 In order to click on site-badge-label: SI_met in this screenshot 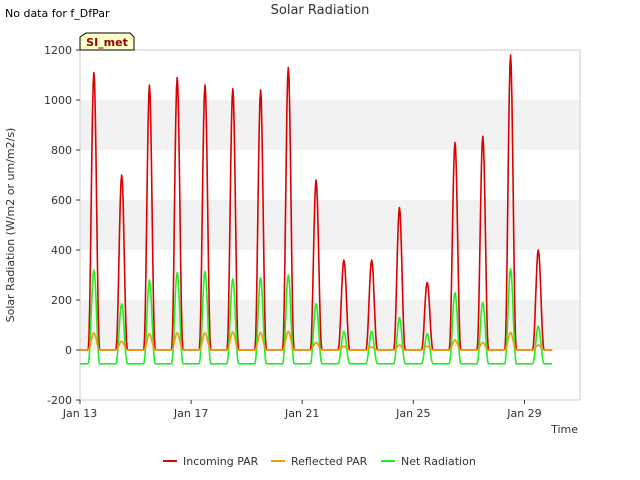, I will do `click(107, 42)`.